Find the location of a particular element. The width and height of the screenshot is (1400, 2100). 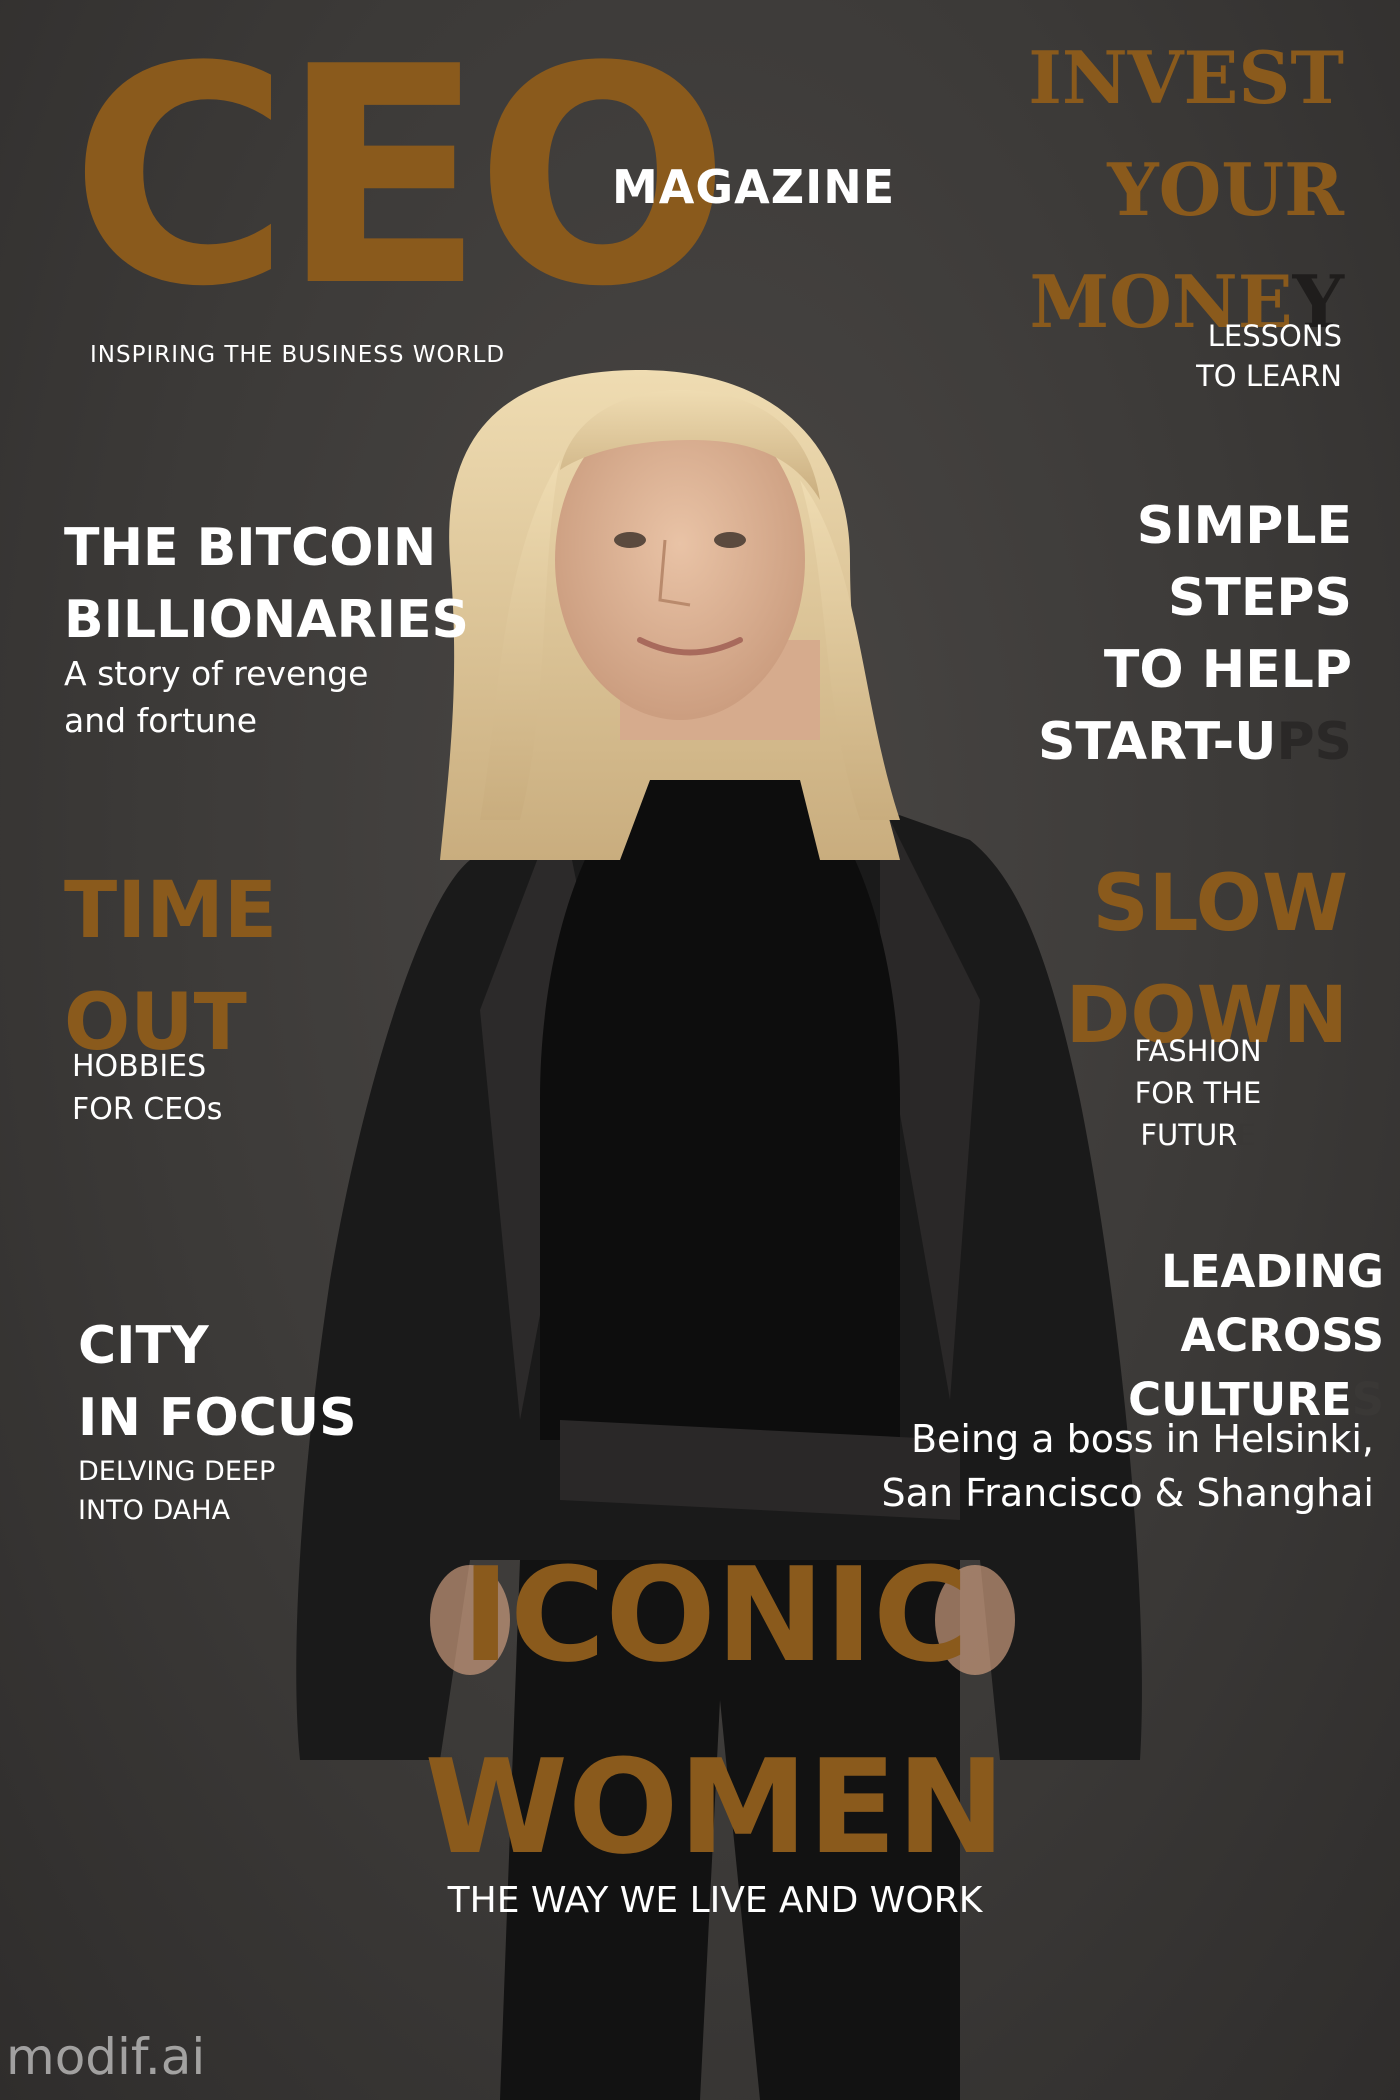

headline-slowdown-line2: DOWN is located at coordinates (1206, 1016).